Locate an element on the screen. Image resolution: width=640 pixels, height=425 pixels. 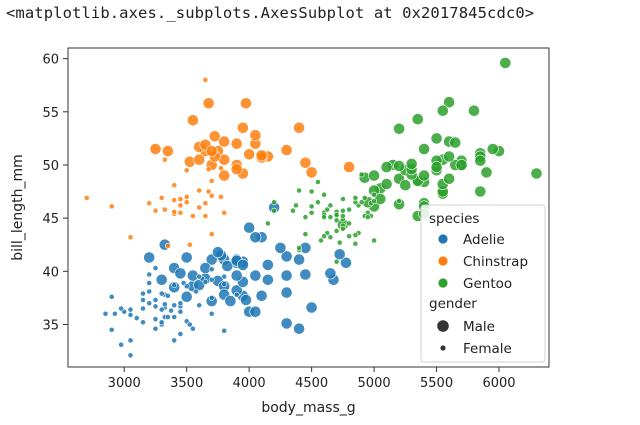
legend-title-species: species is located at coordinates (454, 219).